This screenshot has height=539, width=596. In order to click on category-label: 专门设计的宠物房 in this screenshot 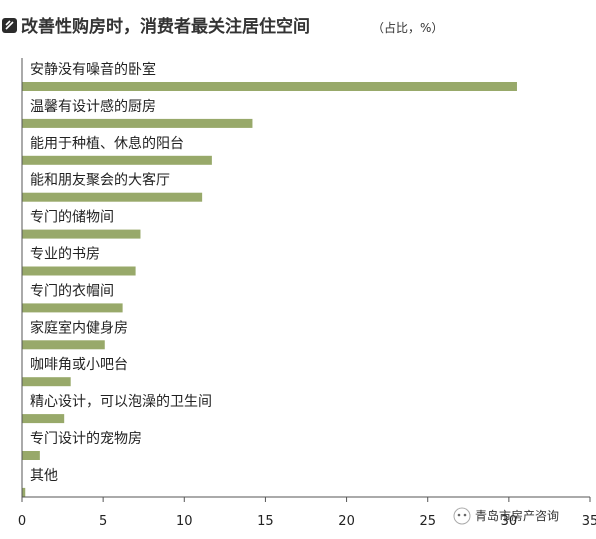, I will do `click(86, 439)`.